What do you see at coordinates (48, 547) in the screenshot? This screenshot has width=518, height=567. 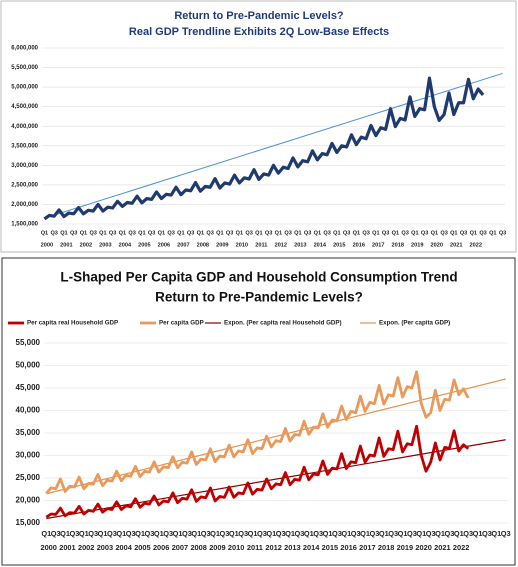 I see `x-year-label: 2000` at bounding box center [48, 547].